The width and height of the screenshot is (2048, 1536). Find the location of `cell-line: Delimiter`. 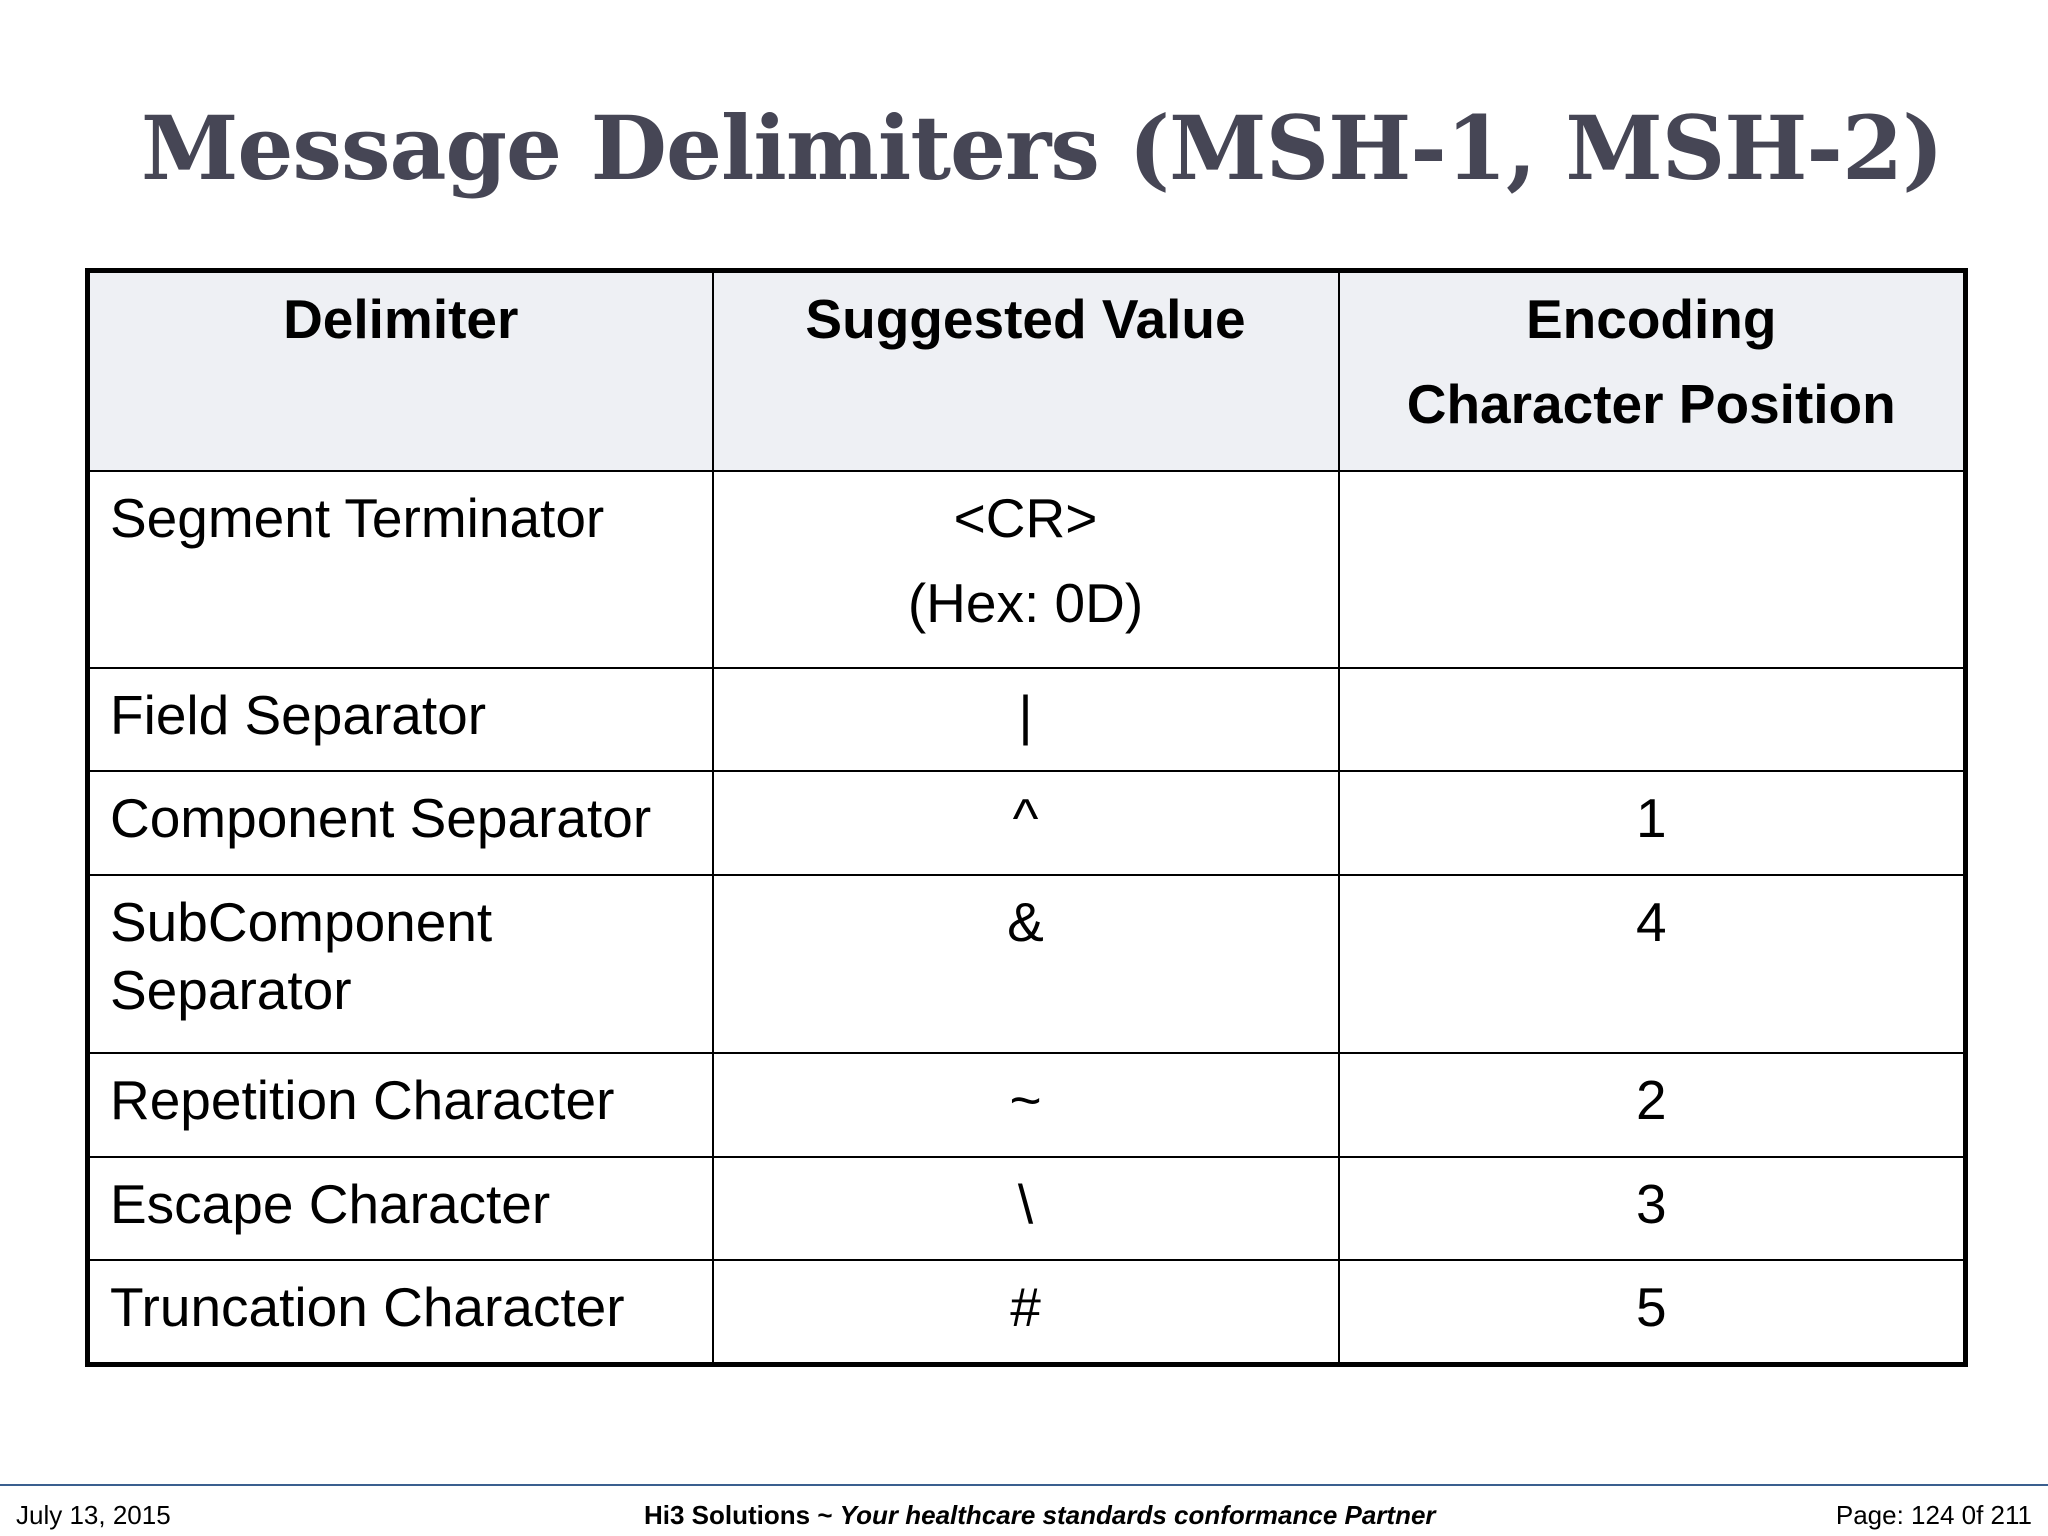

cell-line: Delimiter is located at coordinates (401, 319).